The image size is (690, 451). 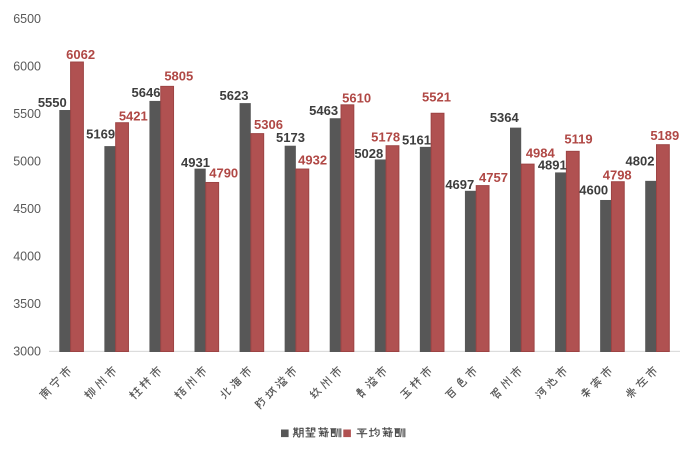 I want to click on svg-text: 4790, so click(x=223, y=172).